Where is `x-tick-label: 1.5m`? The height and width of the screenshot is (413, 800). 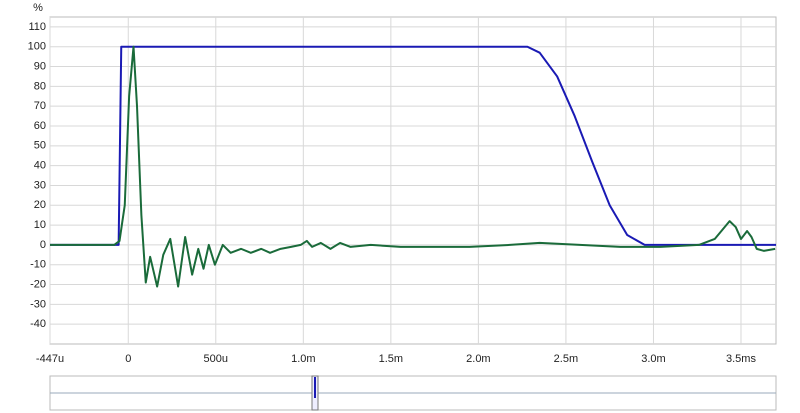 x-tick-label: 1.5m is located at coordinates (391, 359).